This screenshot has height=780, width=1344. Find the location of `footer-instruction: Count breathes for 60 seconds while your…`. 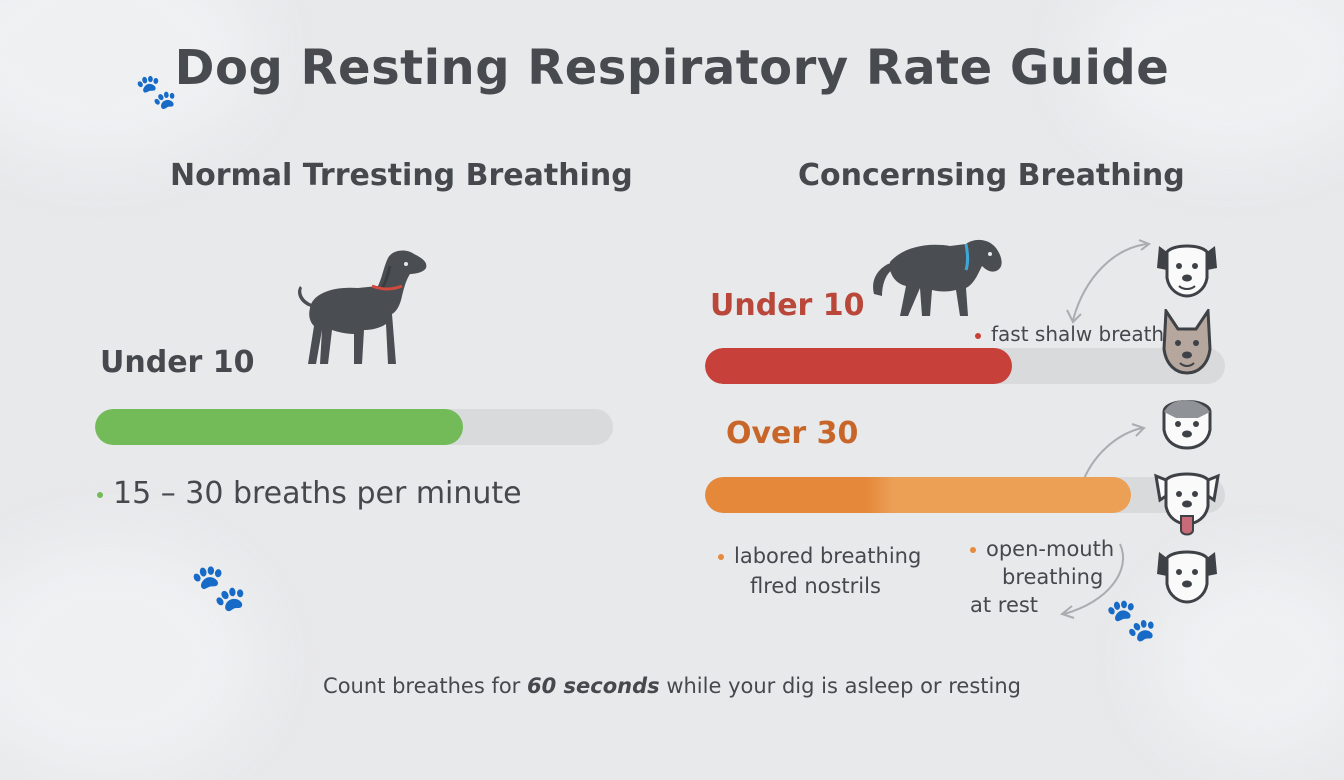

footer-instruction: Count breathes for 60 seconds while your… is located at coordinates (672, 686).